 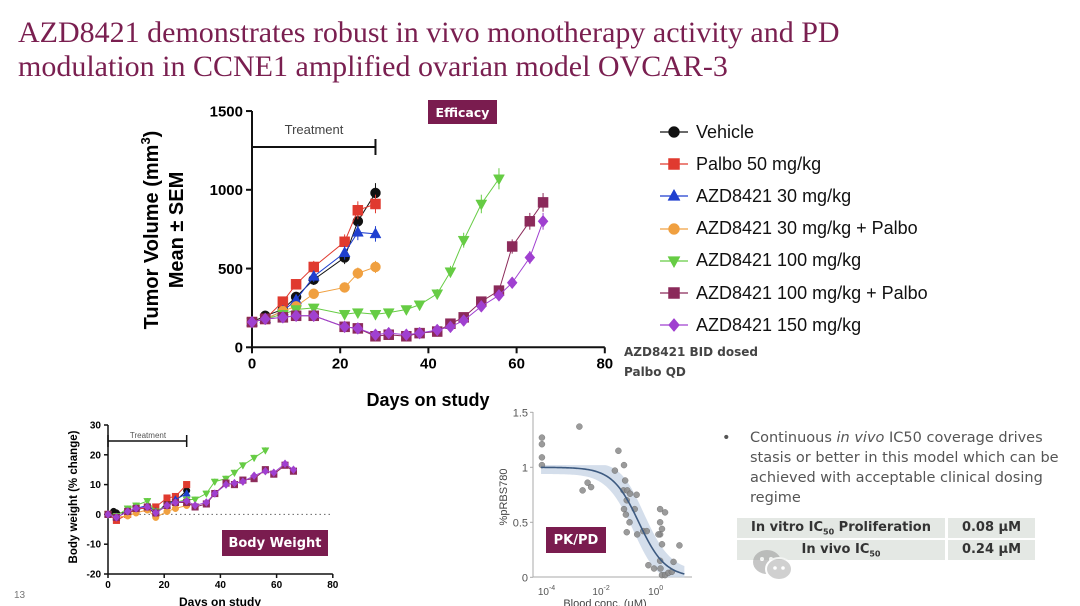 What do you see at coordinates (886, 528) in the screenshot?
I see `table-row: In vitro IC50 Proliferation 0.08 µM` at bounding box center [886, 528].